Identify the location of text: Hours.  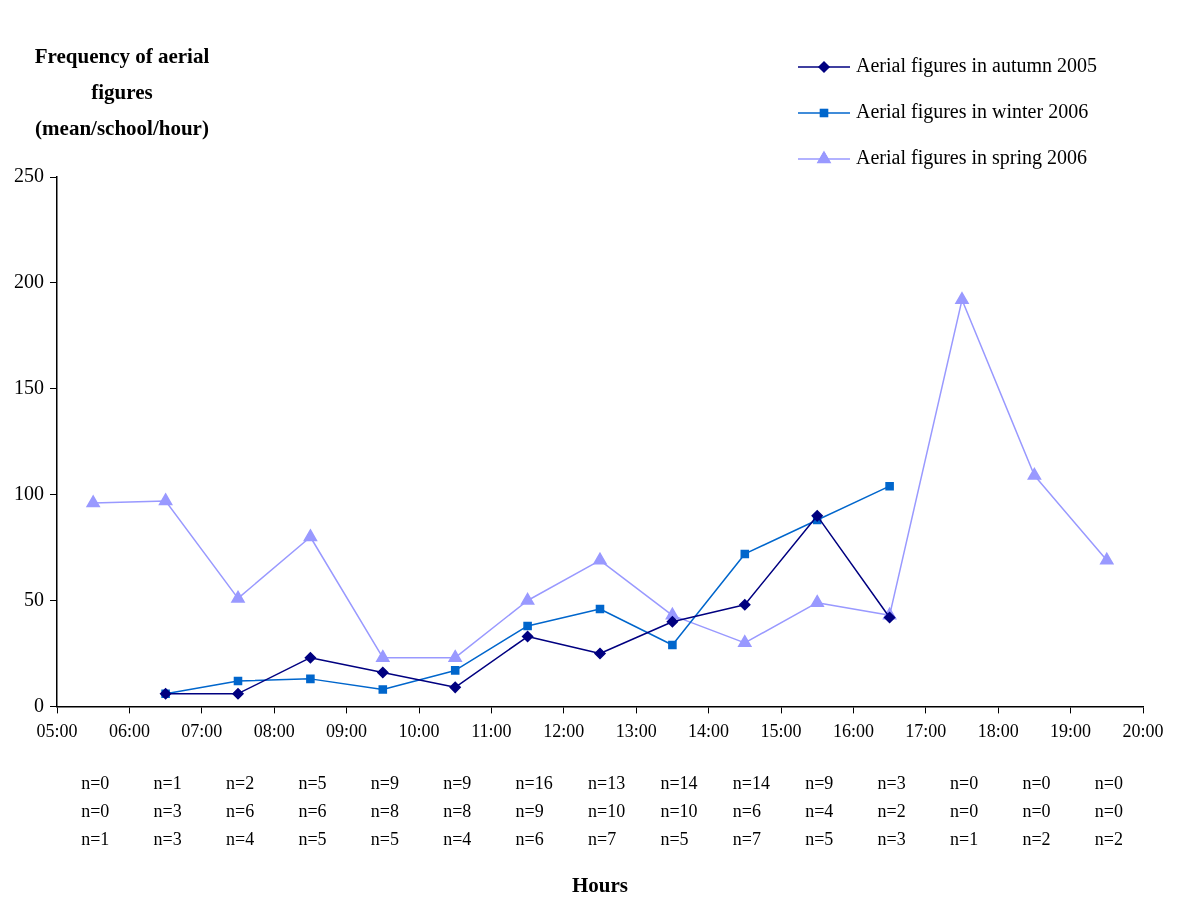
(600, 885).